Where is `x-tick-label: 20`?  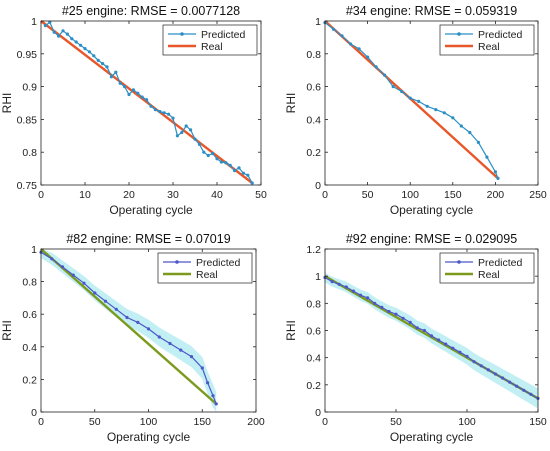 x-tick-label: 20 is located at coordinates (129, 195).